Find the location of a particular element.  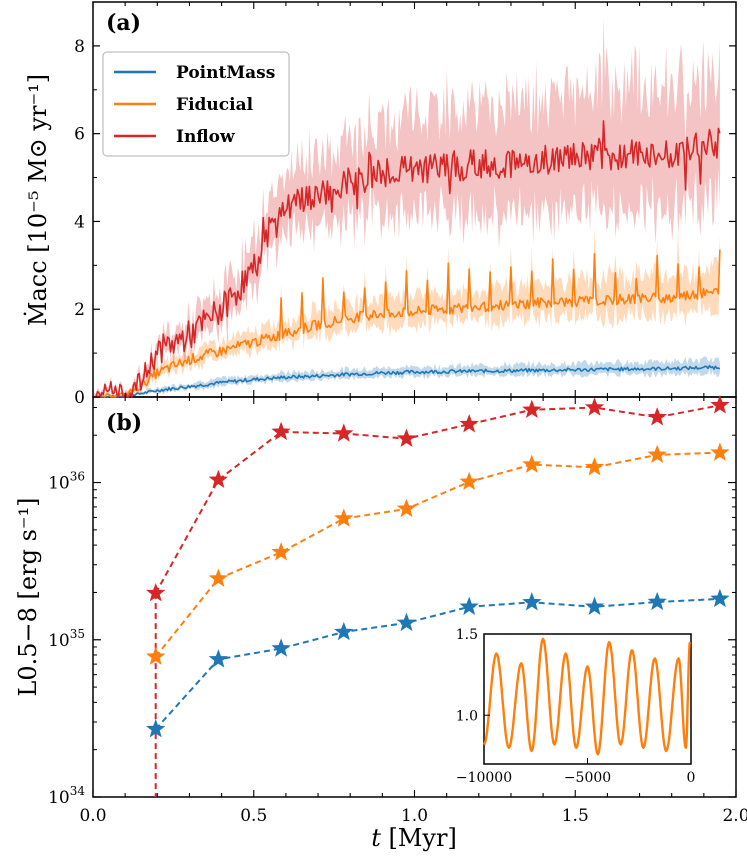

legend-label-inflow: Inflow is located at coordinates (205, 137).